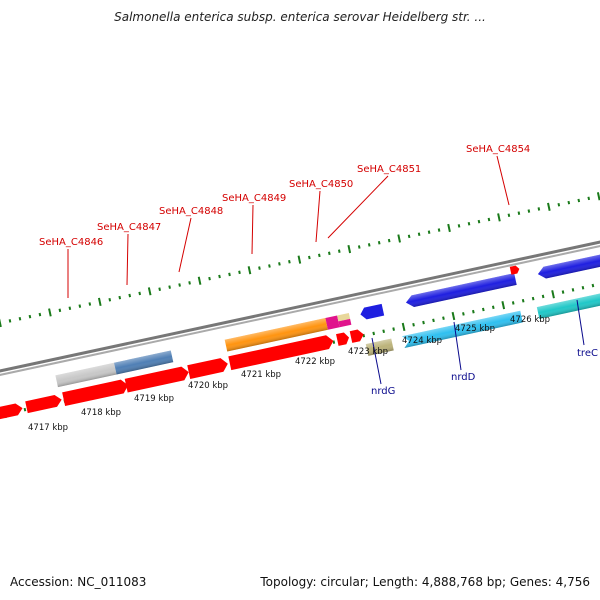  What do you see at coordinates (78, 582) in the screenshot?
I see `accession-label: Accession: NC_011083` at bounding box center [78, 582].